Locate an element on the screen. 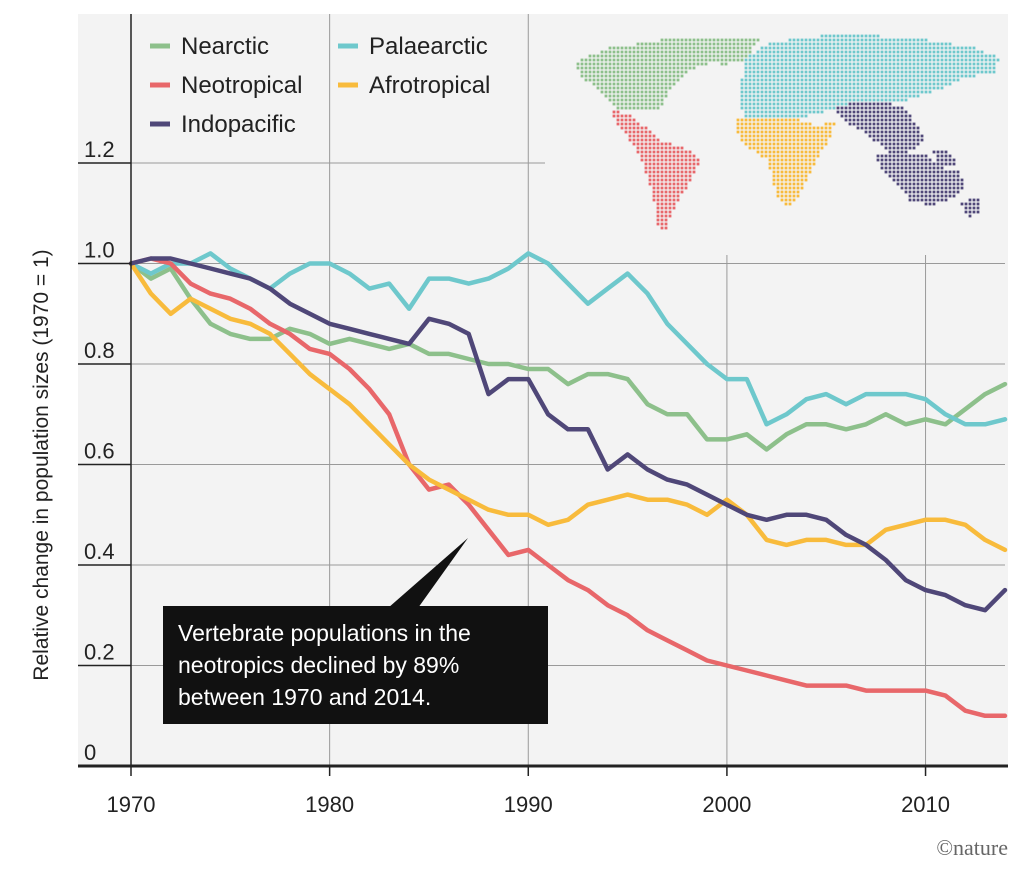 Image resolution: width=1024 pixels, height=870 pixels. legend-label-indopacific: Indopacific is located at coordinates (238, 124).